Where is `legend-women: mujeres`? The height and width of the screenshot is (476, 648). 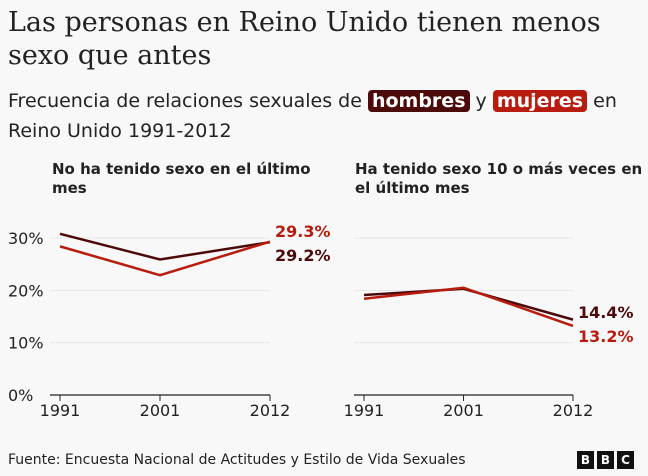 legend-women: mujeres is located at coordinates (540, 101).